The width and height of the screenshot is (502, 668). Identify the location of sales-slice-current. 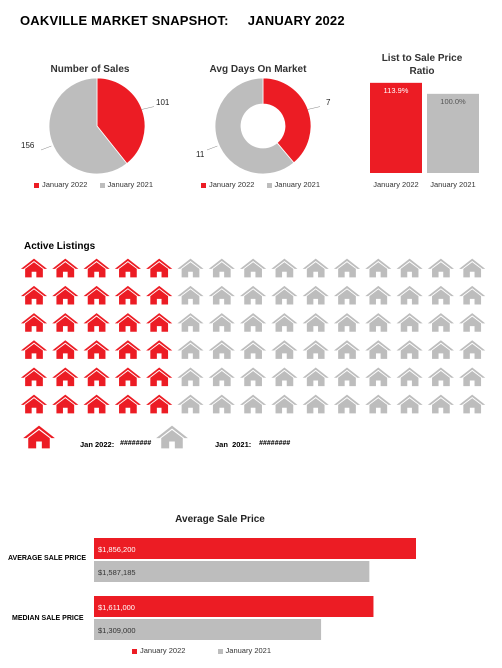
(121, 121).